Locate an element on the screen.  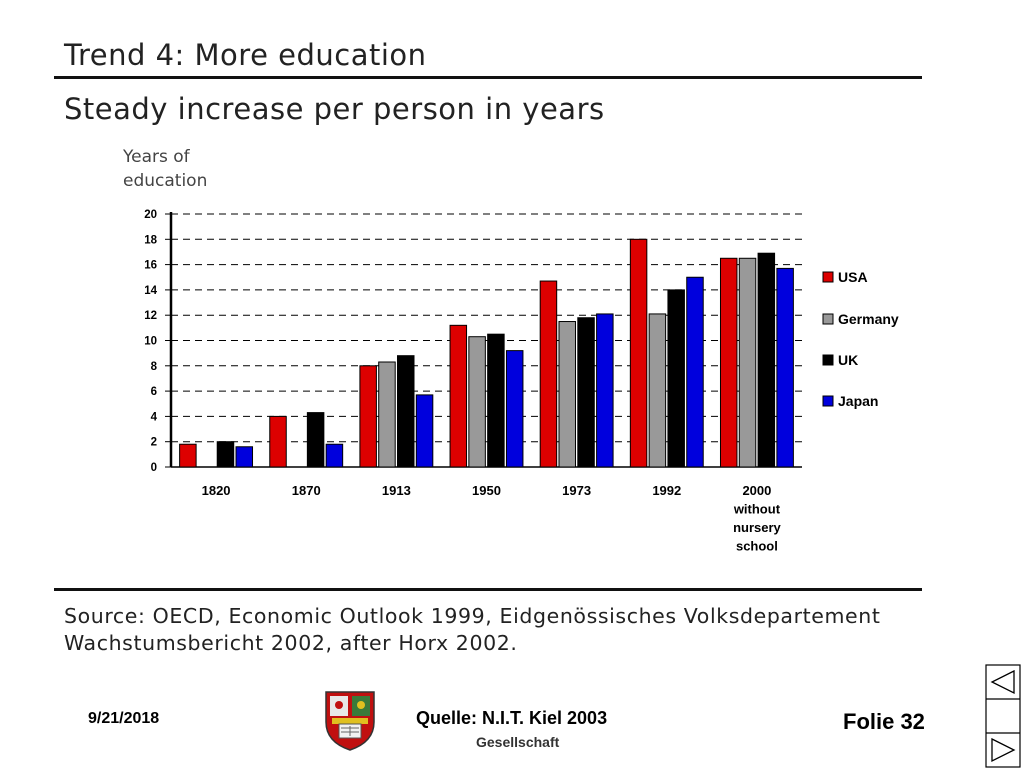
y-tick-label: 0 is located at coordinates (154, 468).